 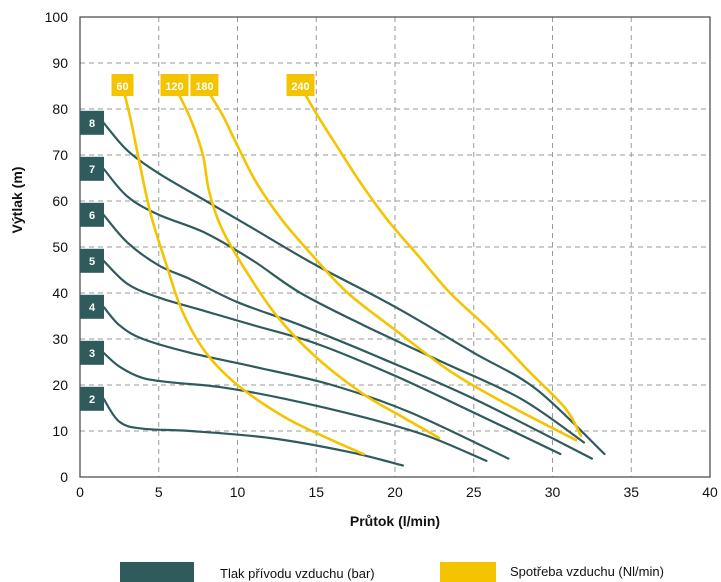 I want to click on x-tick-label: 40, so click(x=710, y=492).